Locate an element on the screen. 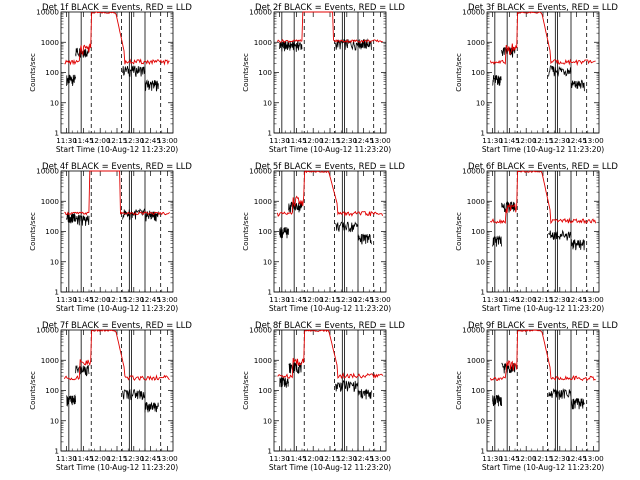  panel-title: Det 4f BLACK = Events, RED = LLD is located at coordinates (117, 167).